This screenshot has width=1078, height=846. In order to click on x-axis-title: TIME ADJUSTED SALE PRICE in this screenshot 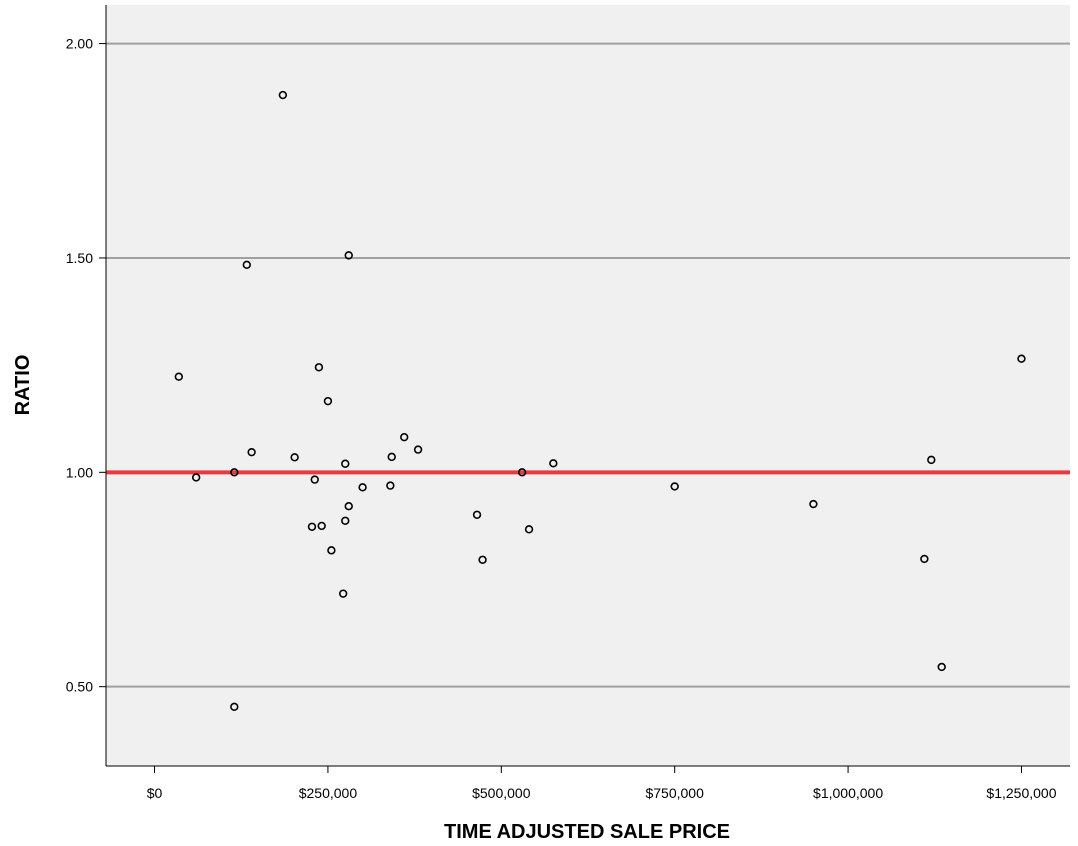, I will do `click(587, 832)`.